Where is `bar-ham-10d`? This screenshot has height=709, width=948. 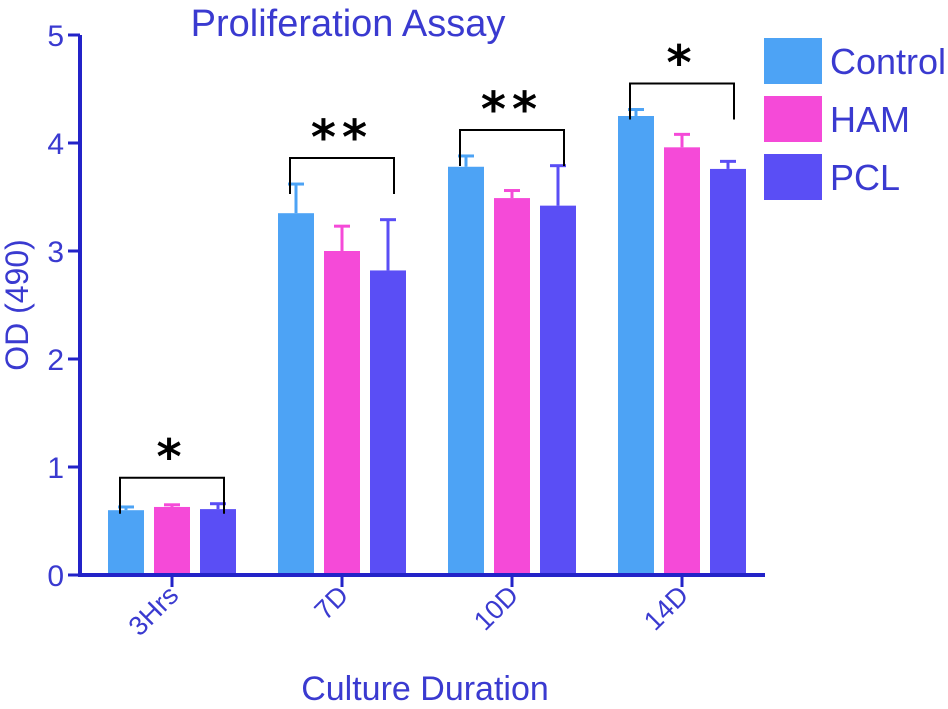 bar-ham-10d is located at coordinates (512, 386).